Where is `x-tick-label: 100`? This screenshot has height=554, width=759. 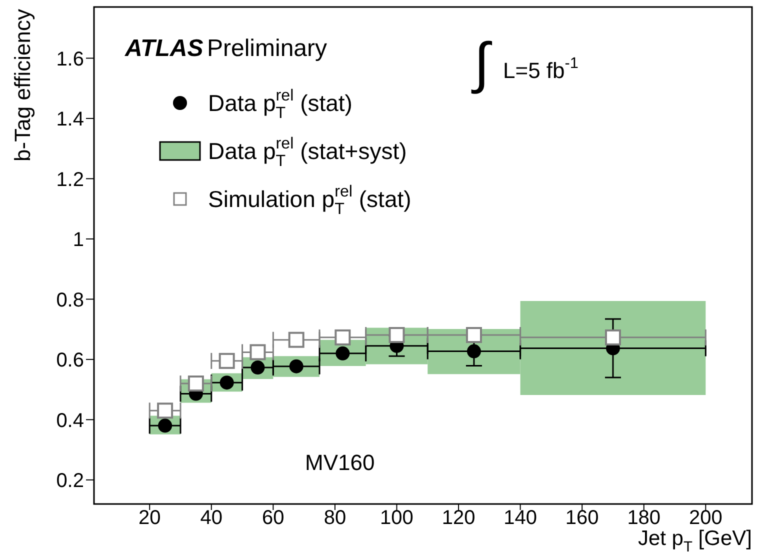 x-tick-label: 100 is located at coordinates (397, 518).